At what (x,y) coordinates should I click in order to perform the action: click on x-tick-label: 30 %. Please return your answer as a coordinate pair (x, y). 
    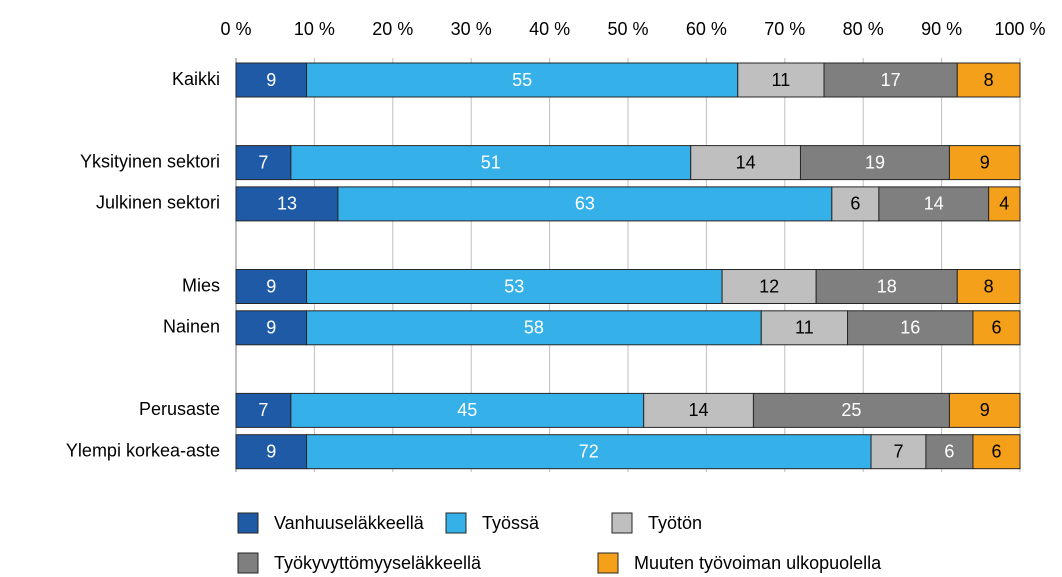
    Looking at the image, I should click on (471, 29).